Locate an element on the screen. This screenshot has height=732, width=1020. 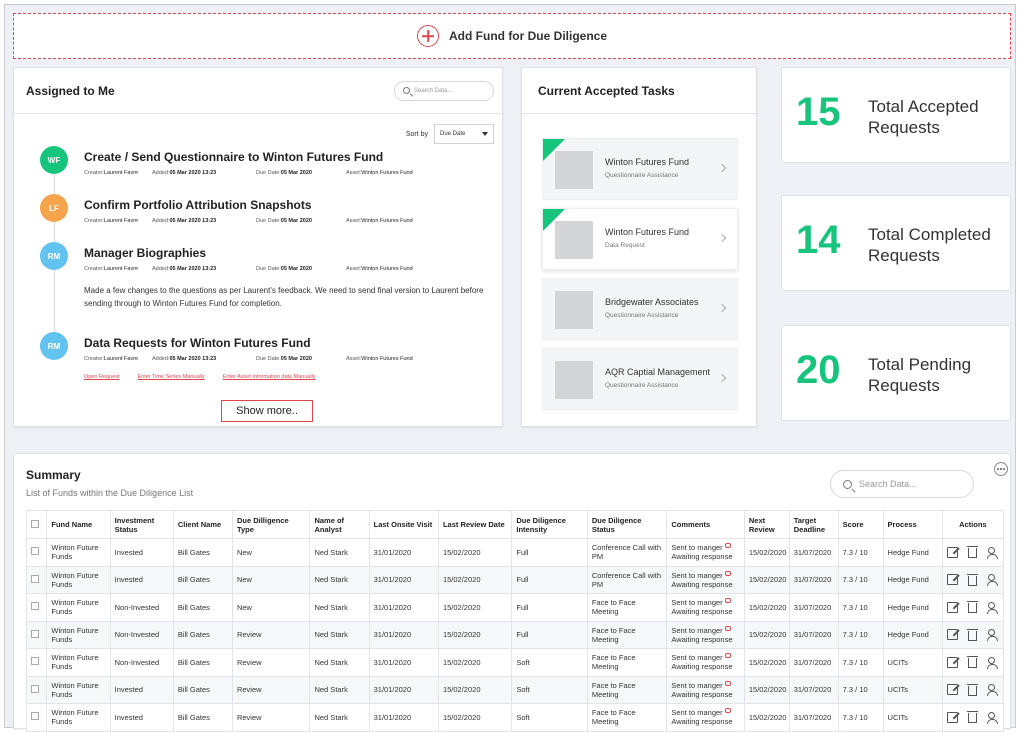
column-header: Comments is located at coordinates (705, 524).